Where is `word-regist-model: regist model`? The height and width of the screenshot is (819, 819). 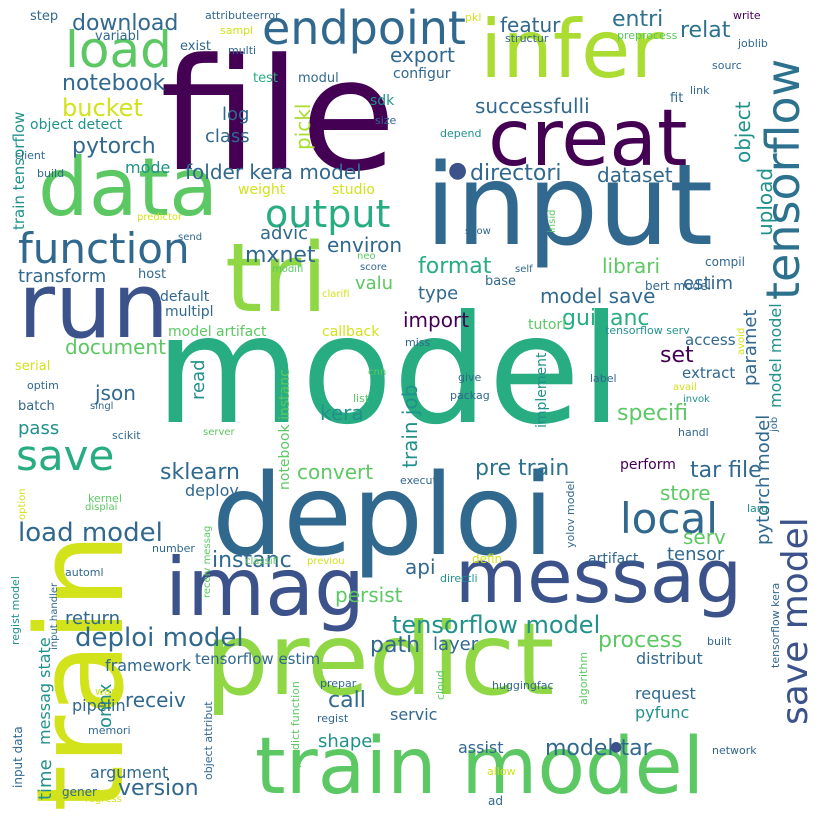 word-regist-model: regist model is located at coordinates (15, 610).